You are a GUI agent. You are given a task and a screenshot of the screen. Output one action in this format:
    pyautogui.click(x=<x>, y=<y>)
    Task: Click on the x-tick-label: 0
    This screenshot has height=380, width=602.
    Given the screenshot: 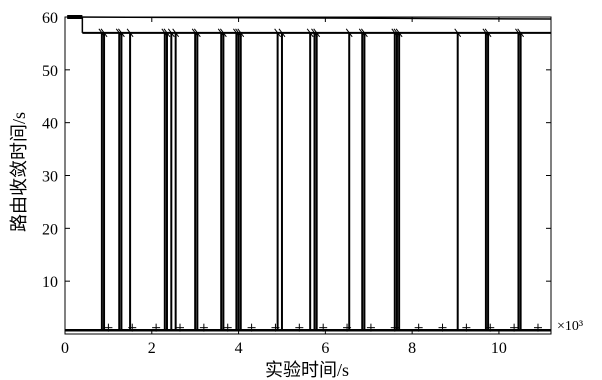 What is the action you would take?
    pyautogui.click(x=65, y=348)
    